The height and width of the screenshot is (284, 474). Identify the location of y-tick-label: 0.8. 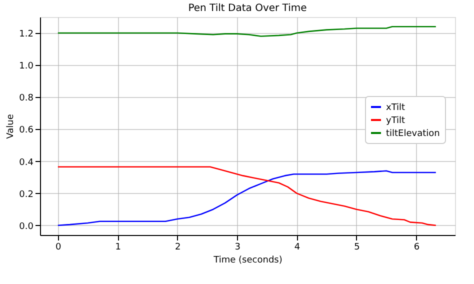
(26, 99).